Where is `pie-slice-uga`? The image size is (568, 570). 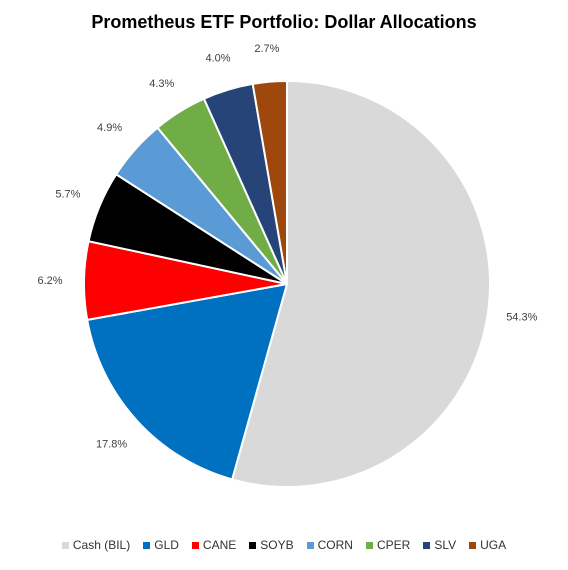
pie-slice-uga is located at coordinates (269, 182).